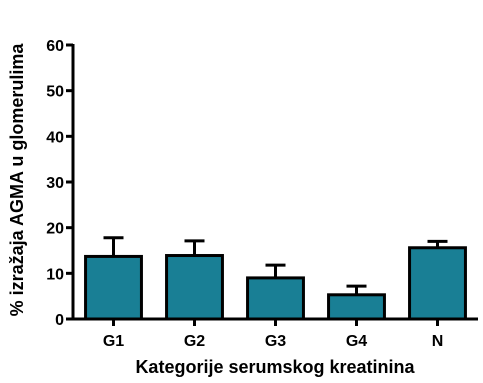  I want to click on x-tick-label: G2, so click(194, 341).